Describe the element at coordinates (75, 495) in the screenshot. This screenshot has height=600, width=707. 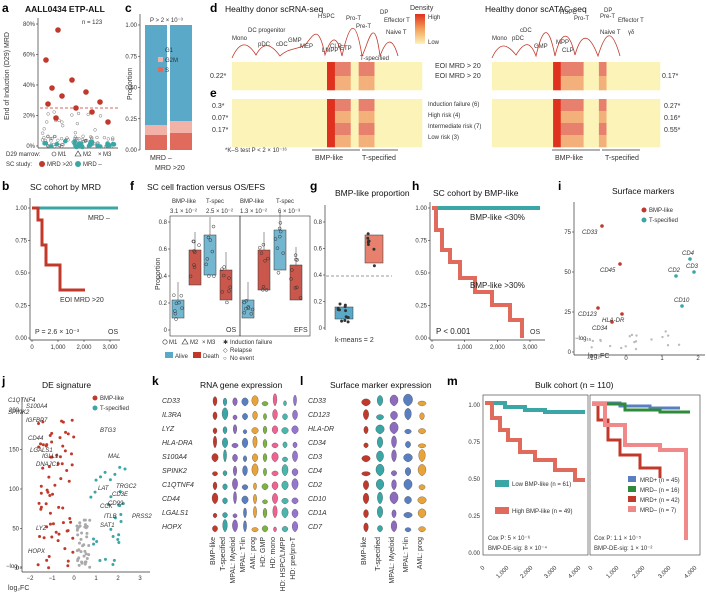
I see `j-ticks: 0 50 100 150 200 −2 −1 0 1 2 3` at that location.